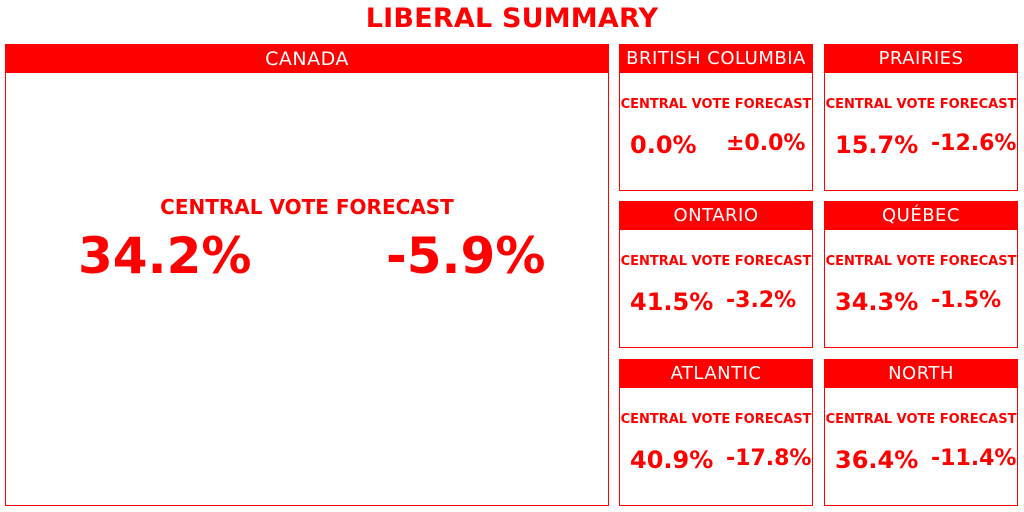 Image resolution: width=1024 pixels, height=512 pixels. I want to click on region-vote-change: -3.2%, so click(761, 300).